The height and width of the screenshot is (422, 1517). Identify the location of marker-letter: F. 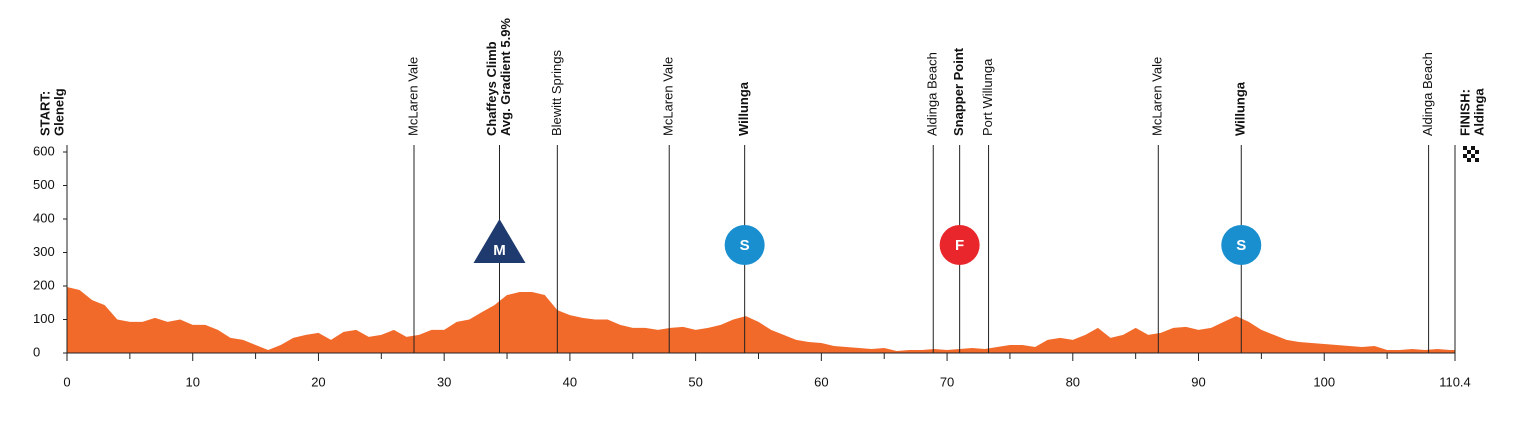
(959, 245).